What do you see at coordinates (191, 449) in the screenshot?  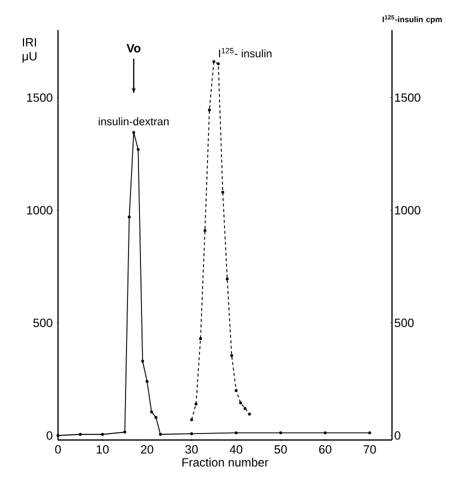 I see `x-tick-label: 30` at bounding box center [191, 449].